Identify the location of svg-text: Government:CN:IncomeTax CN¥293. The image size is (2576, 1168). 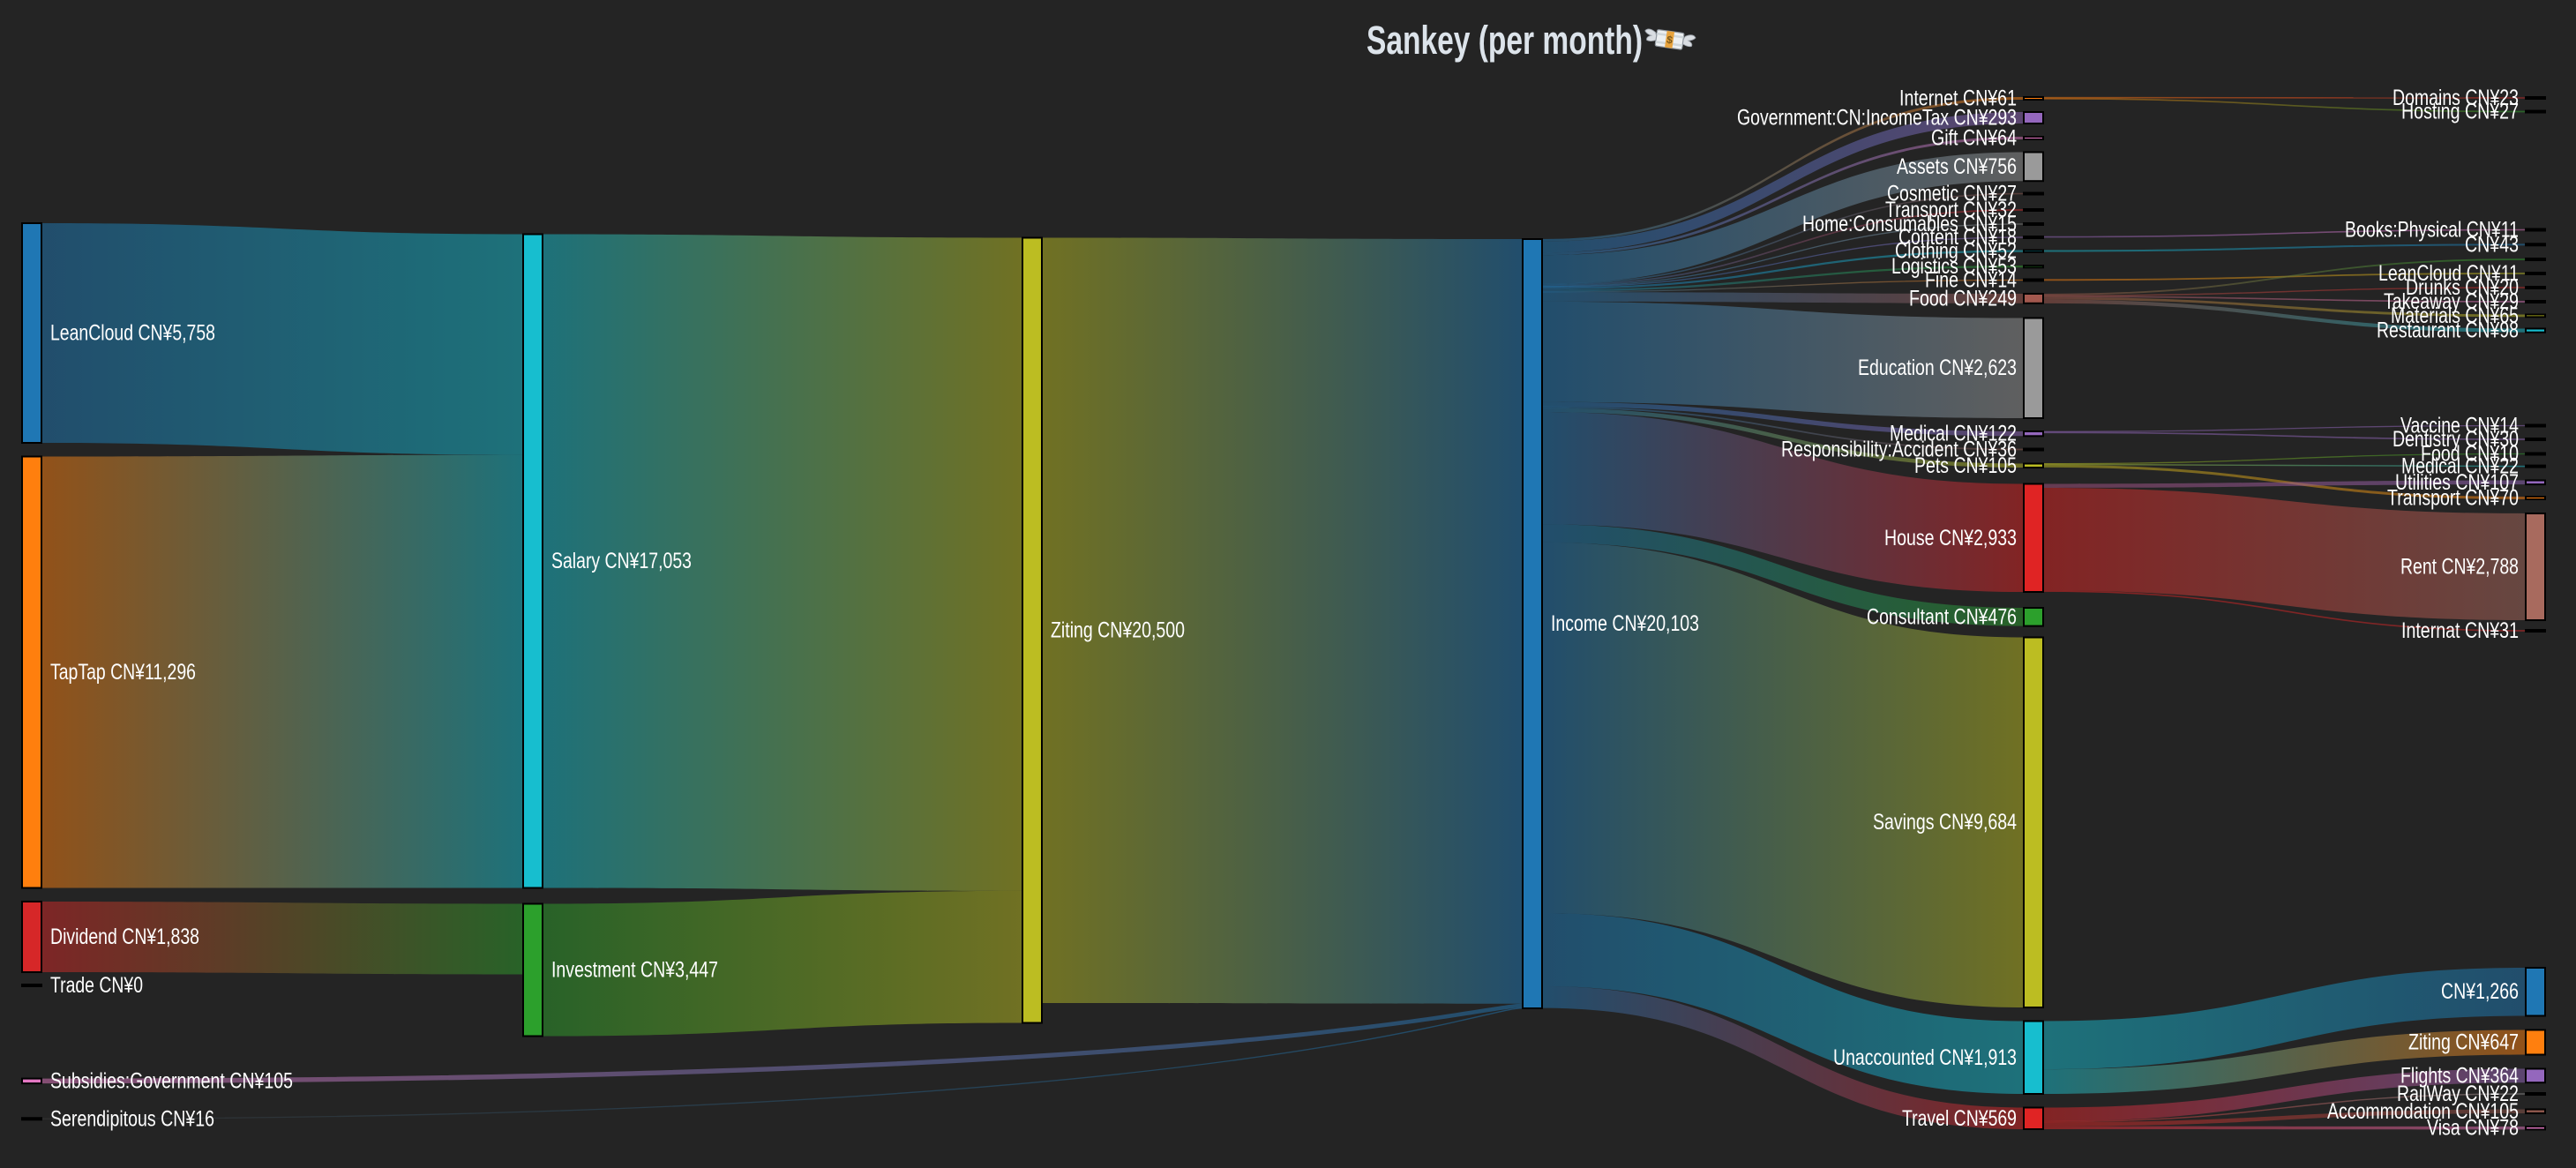
(1877, 118).